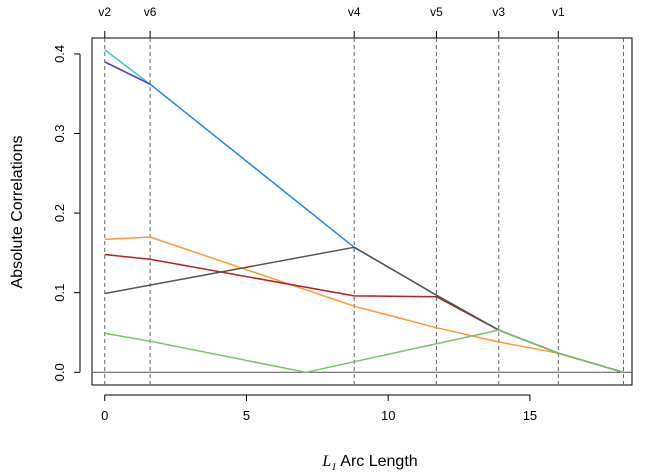 The image size is (646, 476). Describe the element at coordinates (104, 415) in the screenshot. I see `x-tick-label: 0` at that location.